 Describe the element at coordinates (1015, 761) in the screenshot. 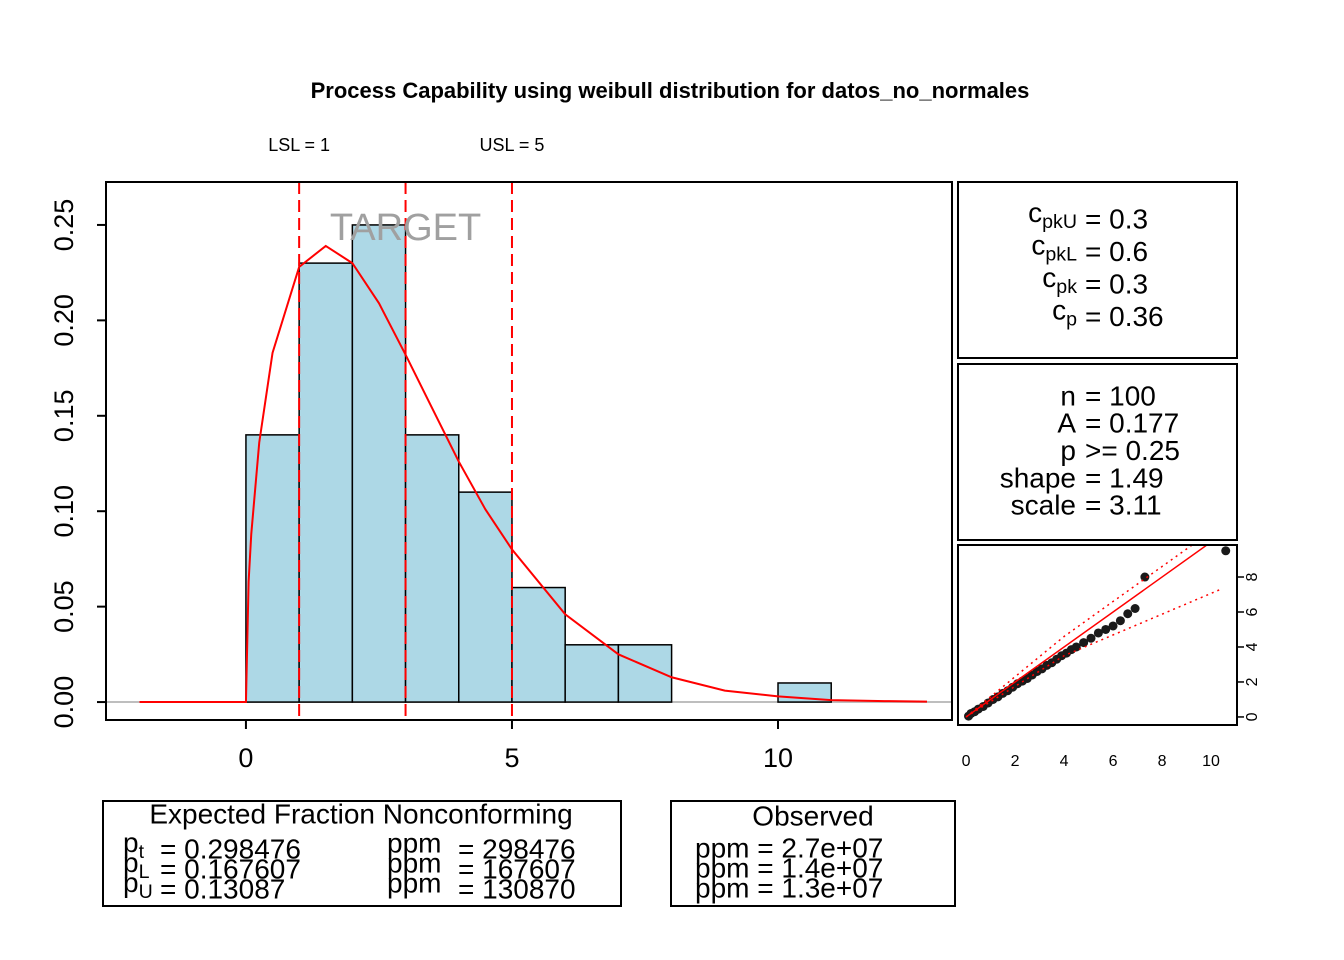

I see `x-tick-label: 2` at that location.